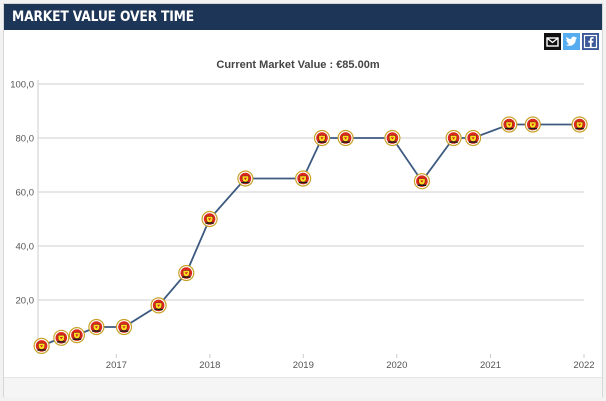 This screenshot has height=401, width=606. What do you see at coordinates (103, 17) in the screenshot?
I see `section-title: MARKET VALUE OVER TIME` at bounding box center [103, 17].